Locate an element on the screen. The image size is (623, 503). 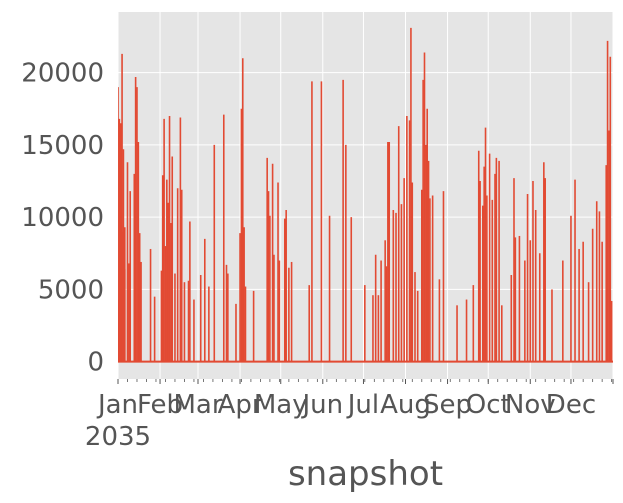
y-tick-label: 10000 is located at coordinates (62, 218).